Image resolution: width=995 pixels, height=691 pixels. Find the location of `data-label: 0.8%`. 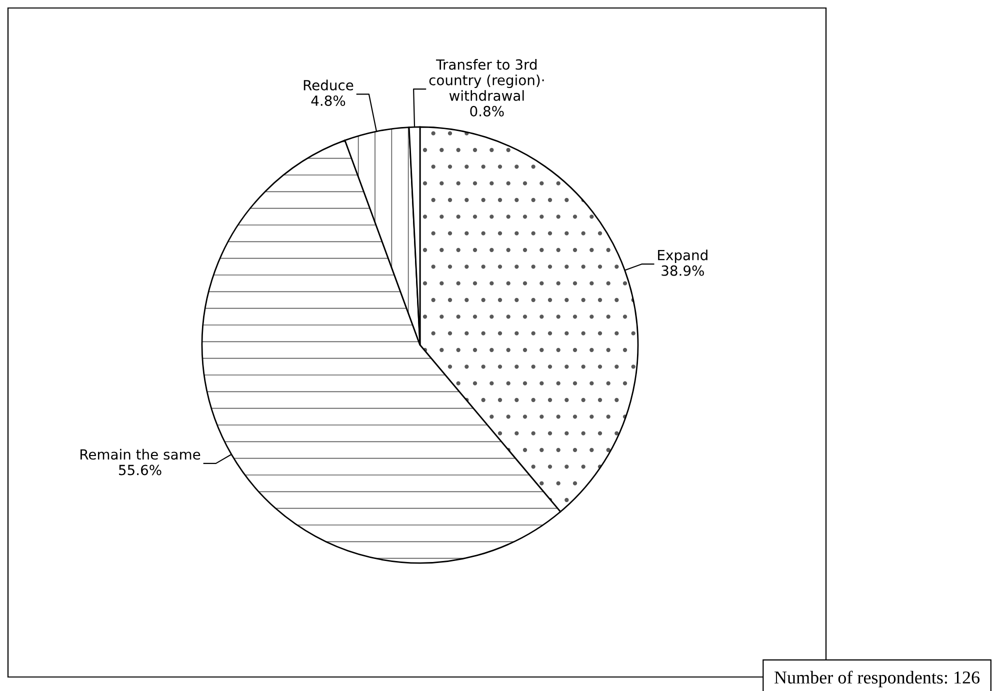

data-label: 0.8% is located at coordinates (487, 111).